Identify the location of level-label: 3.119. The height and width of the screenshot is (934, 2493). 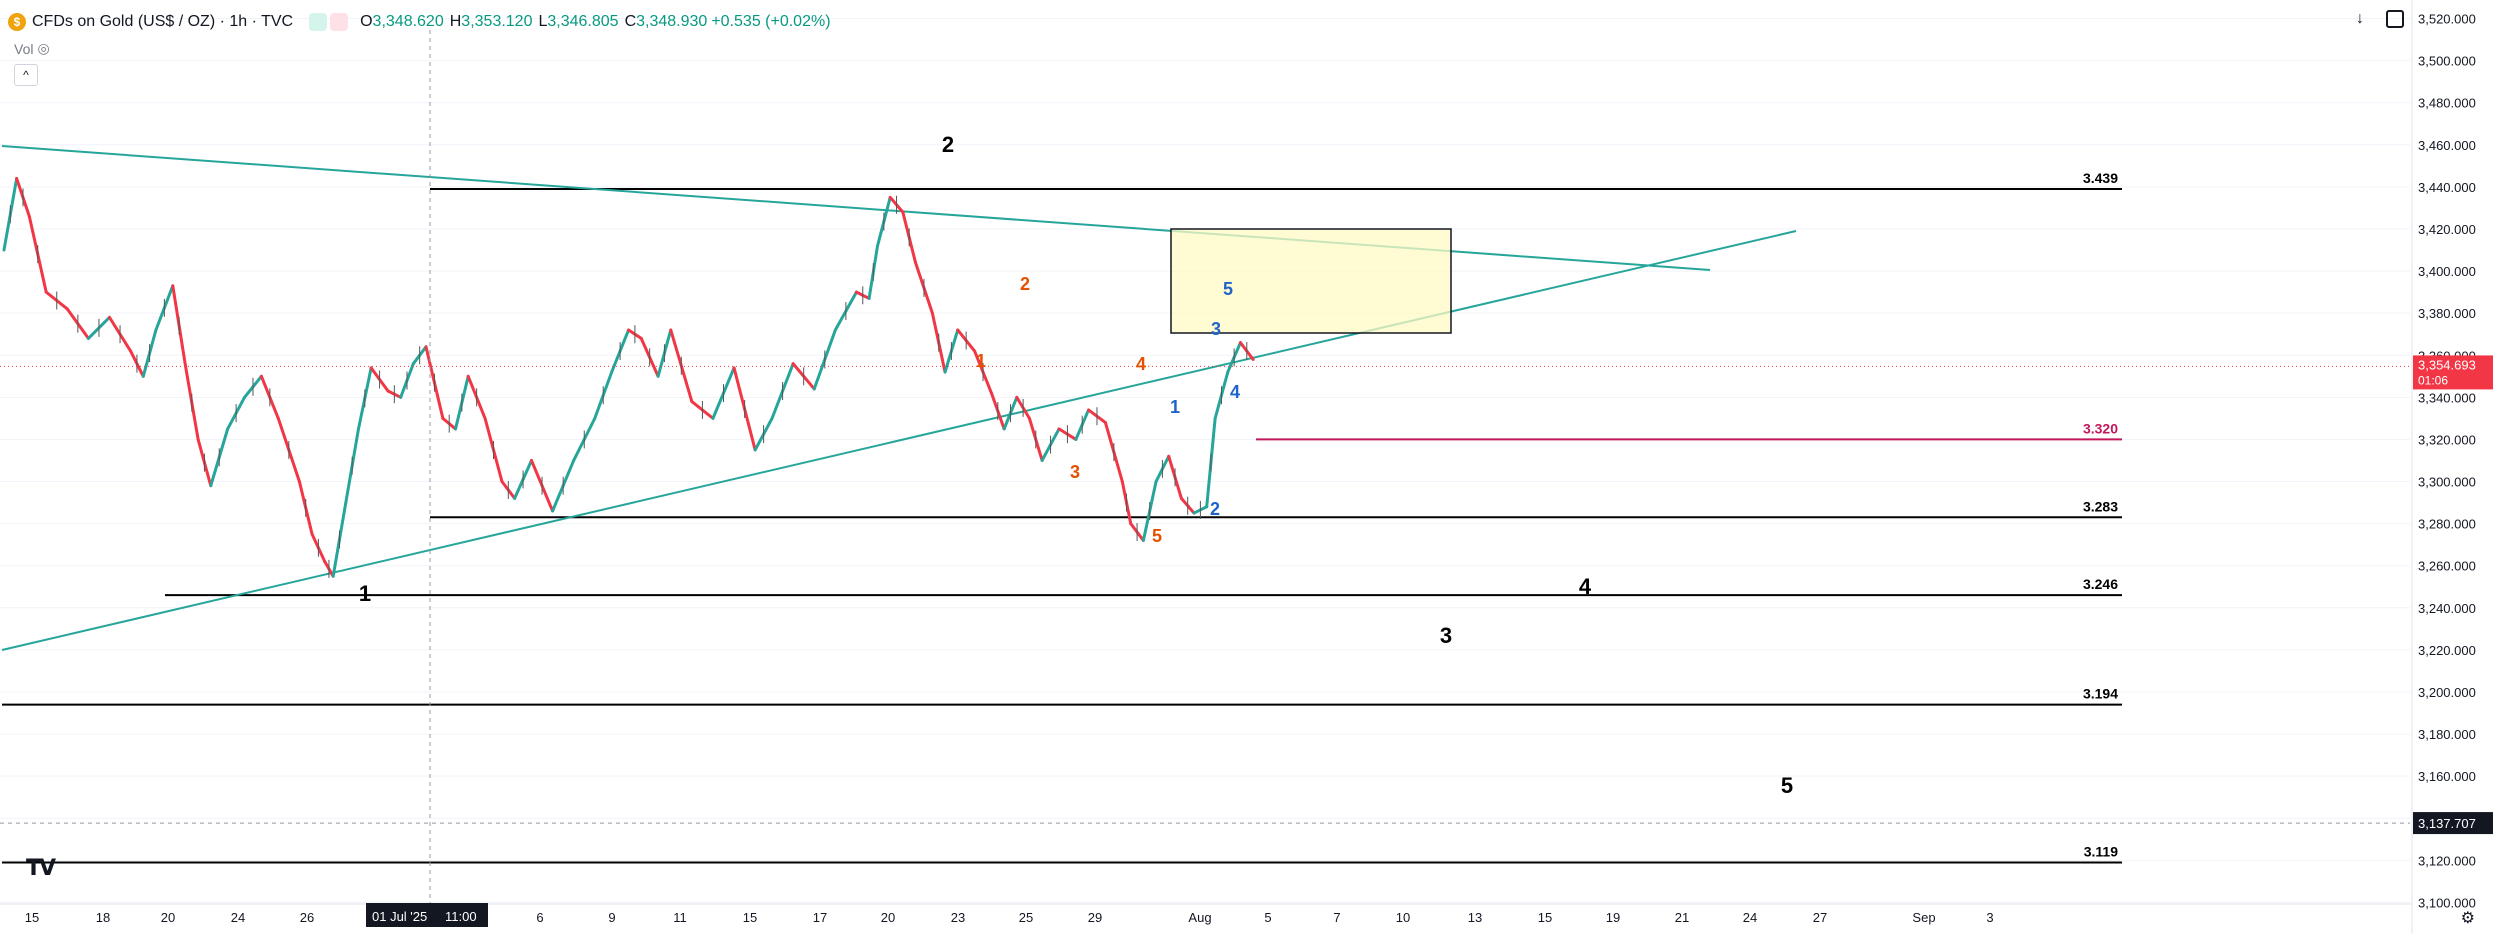
(2101, 851).